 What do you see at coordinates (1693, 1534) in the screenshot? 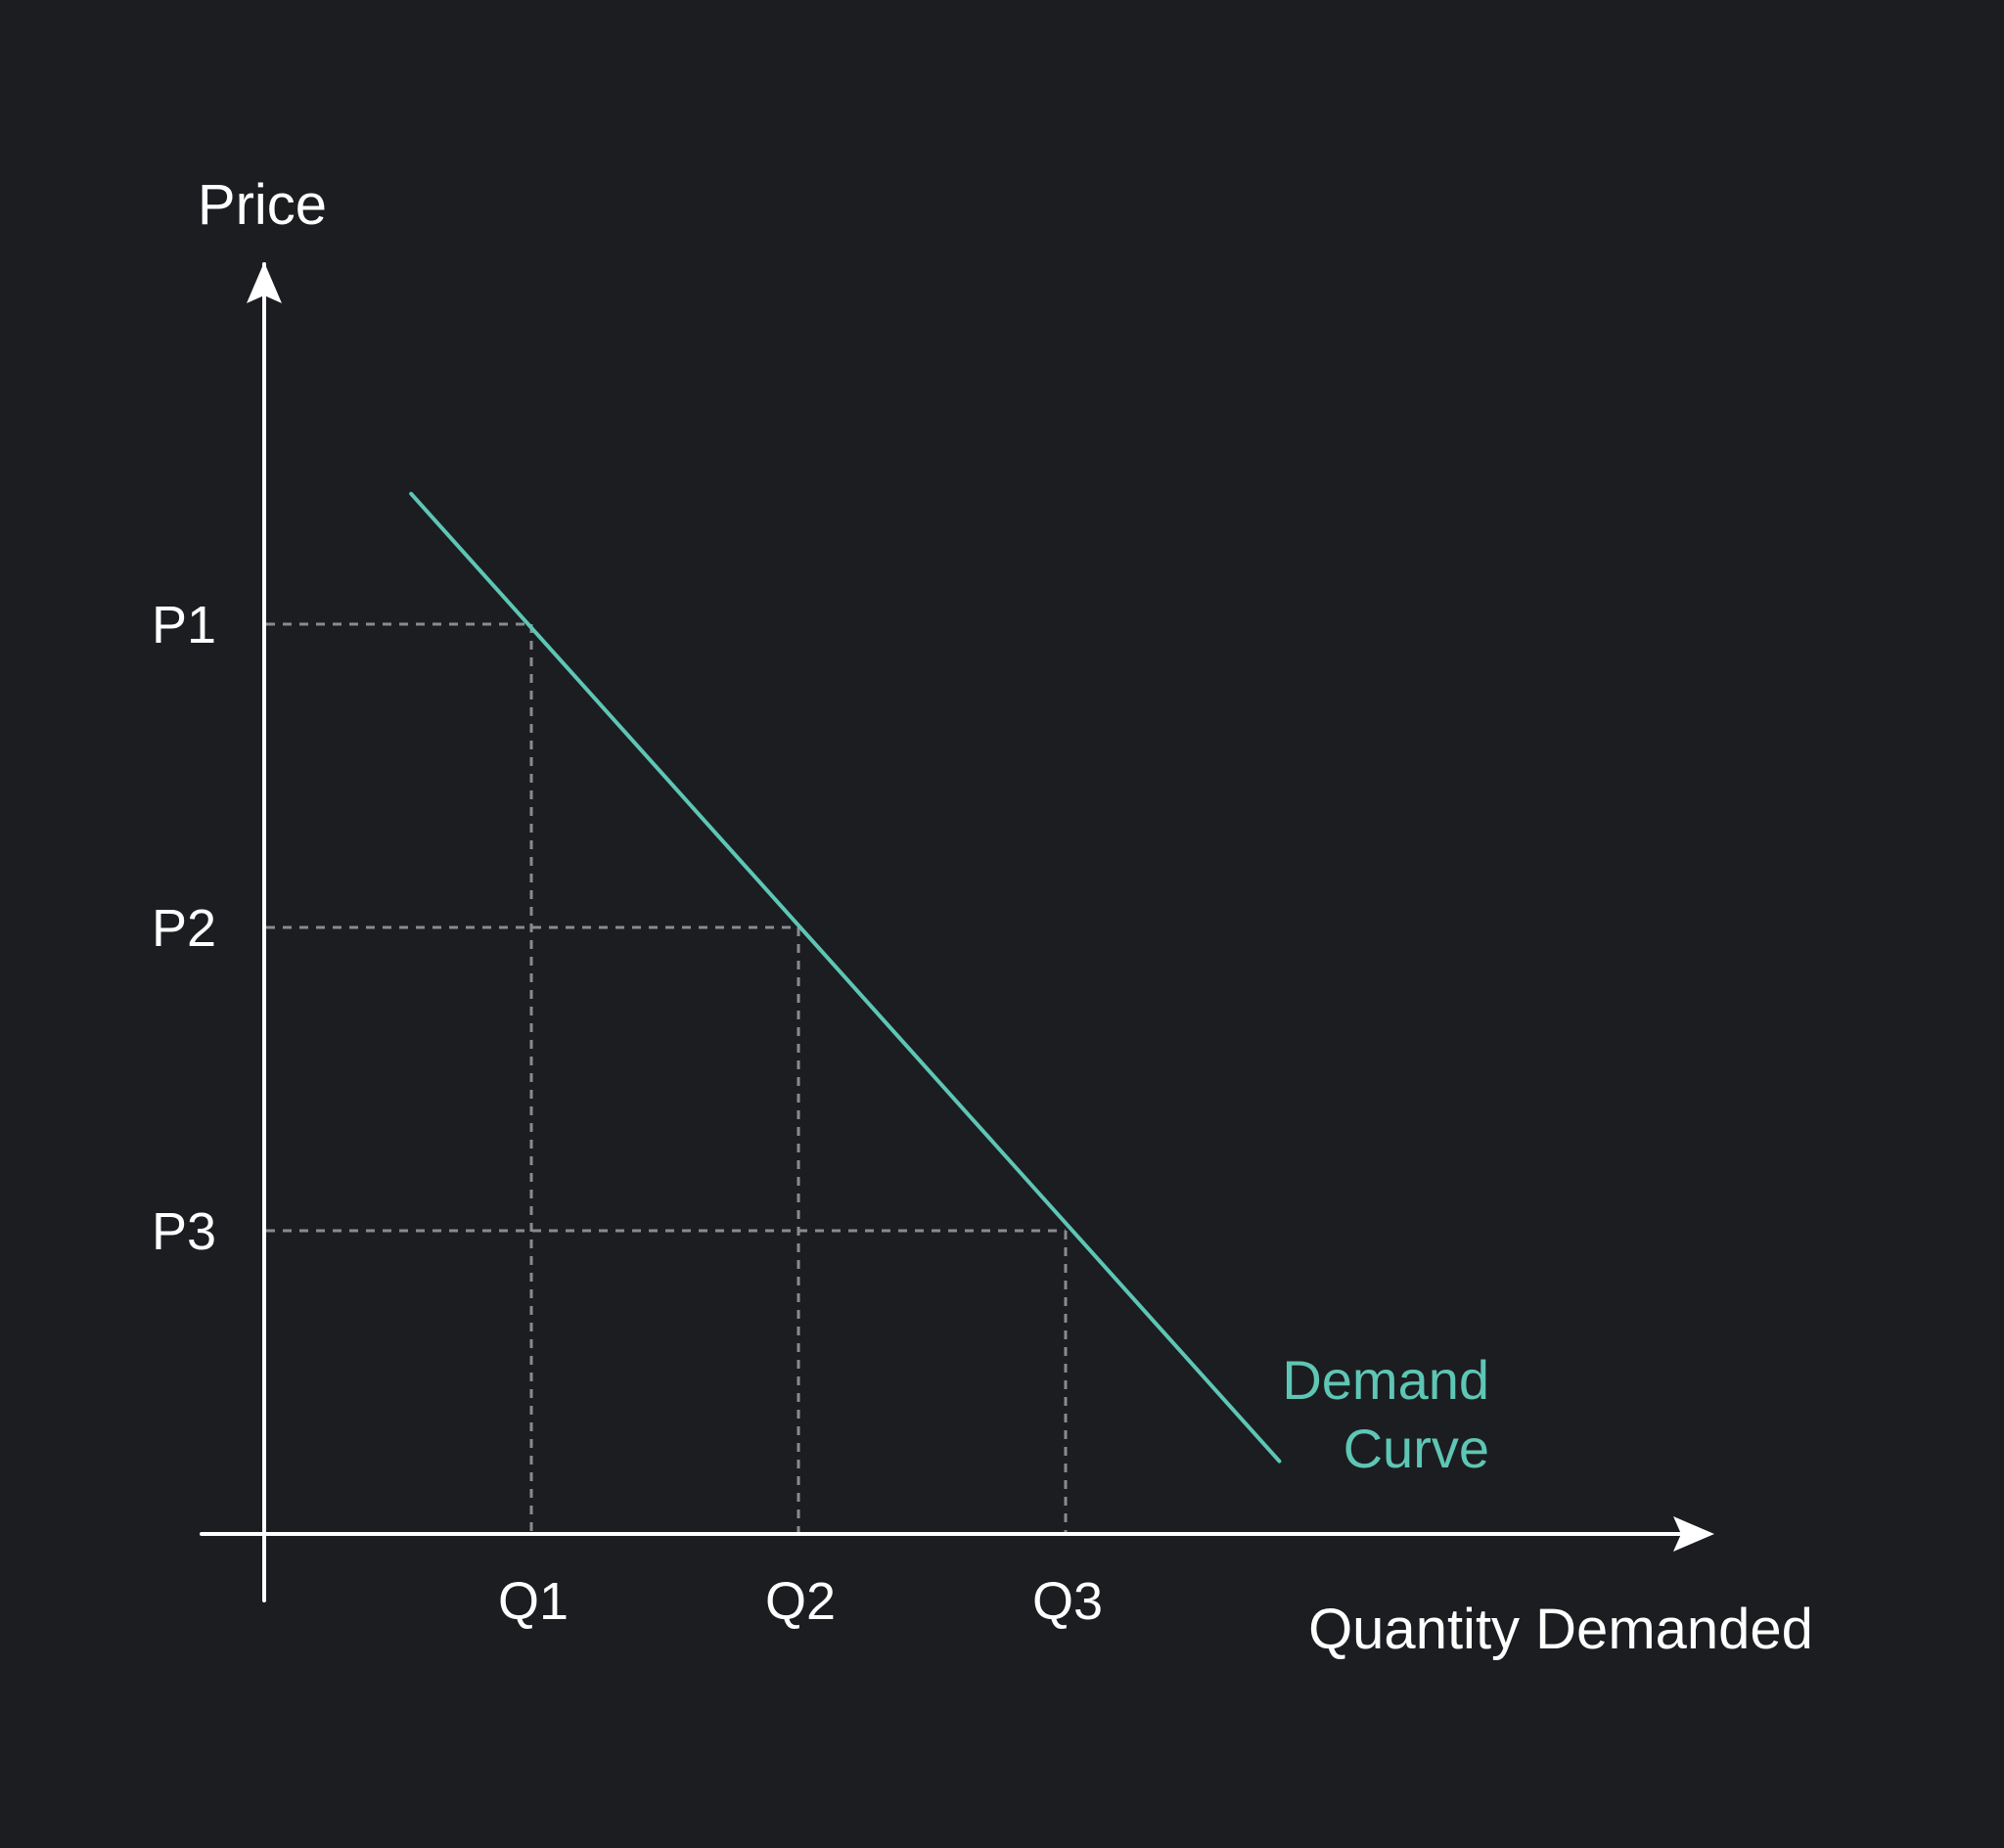
I see `x-axis-arrowhead` at bounding box center [1693, 1534].